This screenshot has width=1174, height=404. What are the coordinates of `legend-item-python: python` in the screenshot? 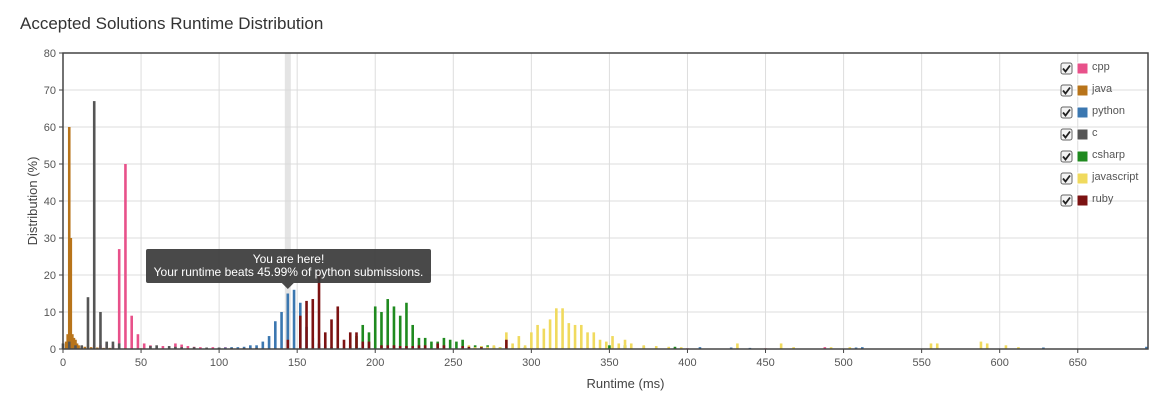 It's located at (1092, 112).